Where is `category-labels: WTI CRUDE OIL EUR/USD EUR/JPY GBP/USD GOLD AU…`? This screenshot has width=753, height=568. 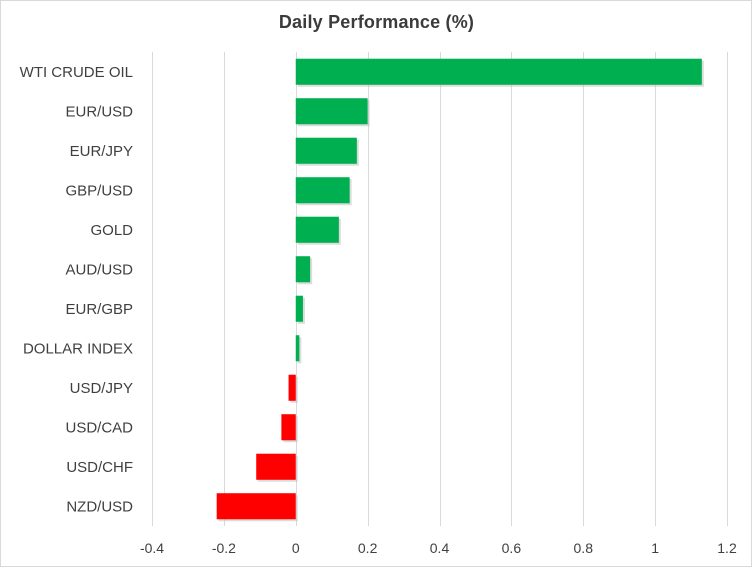 category-labels: WTI CRUDE OIL EUR/USD EUR/JPY GBP/USD GOLD AU… is located at coordinates (77, 290).